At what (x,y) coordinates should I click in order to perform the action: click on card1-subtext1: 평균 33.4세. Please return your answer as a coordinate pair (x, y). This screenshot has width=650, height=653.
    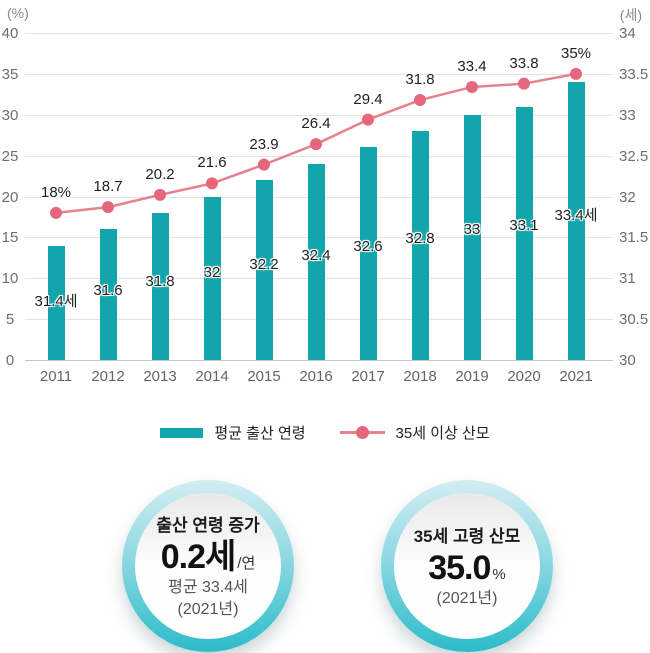
    Looking at the image, I should click on (208, 588).